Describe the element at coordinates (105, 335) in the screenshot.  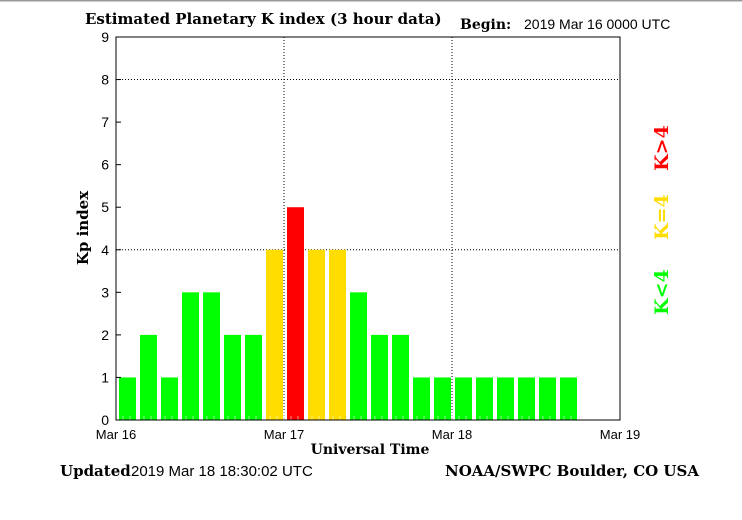
I see `y-tick-label: 2` at that location.